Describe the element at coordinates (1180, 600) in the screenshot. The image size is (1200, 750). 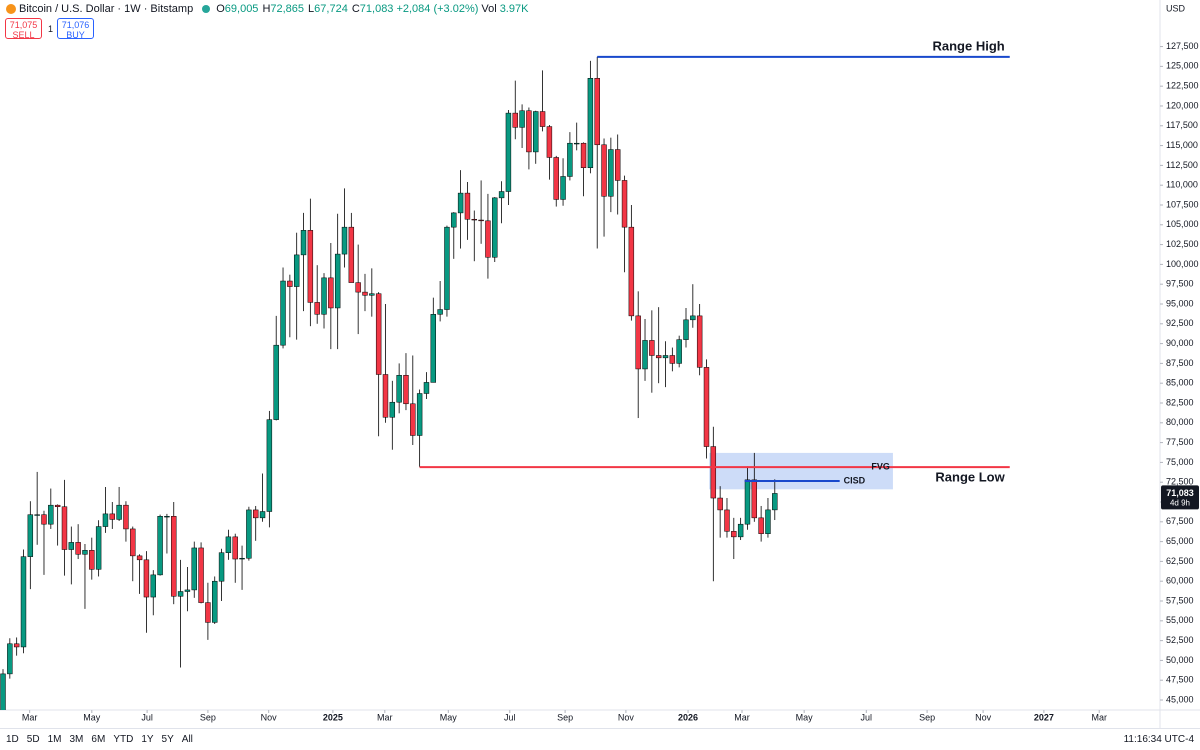
I see `y-tick-label: 57,500` at that location.